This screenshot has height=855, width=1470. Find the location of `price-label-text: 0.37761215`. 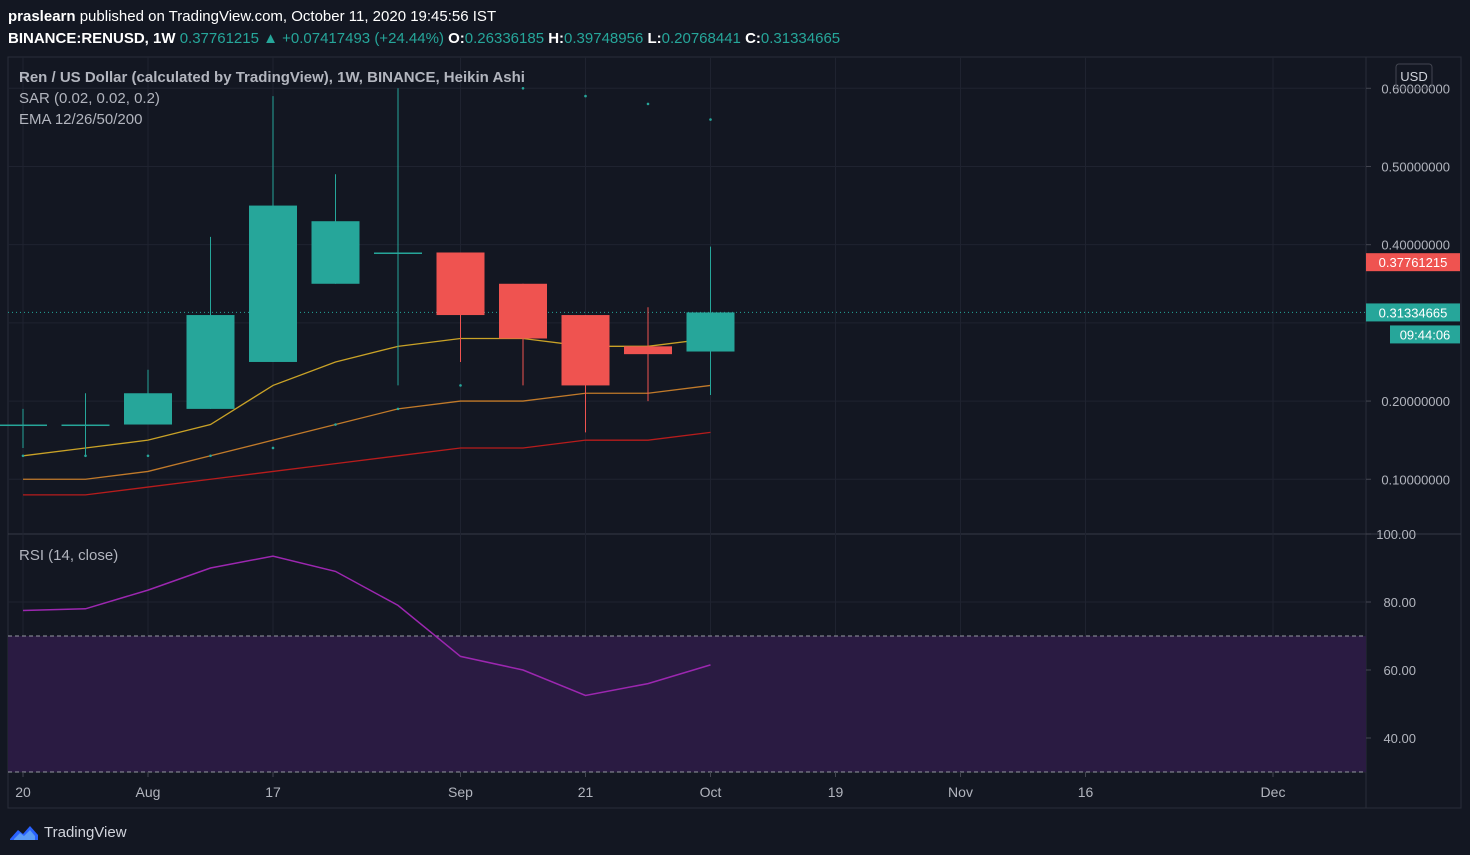

price-label-text: 0.37761215 is located at coordinates (1413, 262).